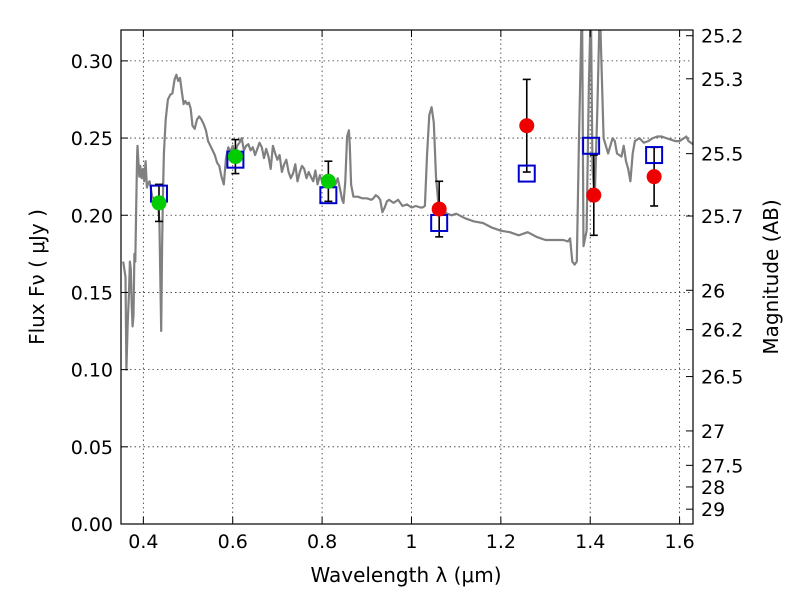 Image resolution: width=800 pixels, height=600 pixels. Describe the element at coordinates (92, 216) in the screenshot. I see `y-tick-label: 0.20` at that location.